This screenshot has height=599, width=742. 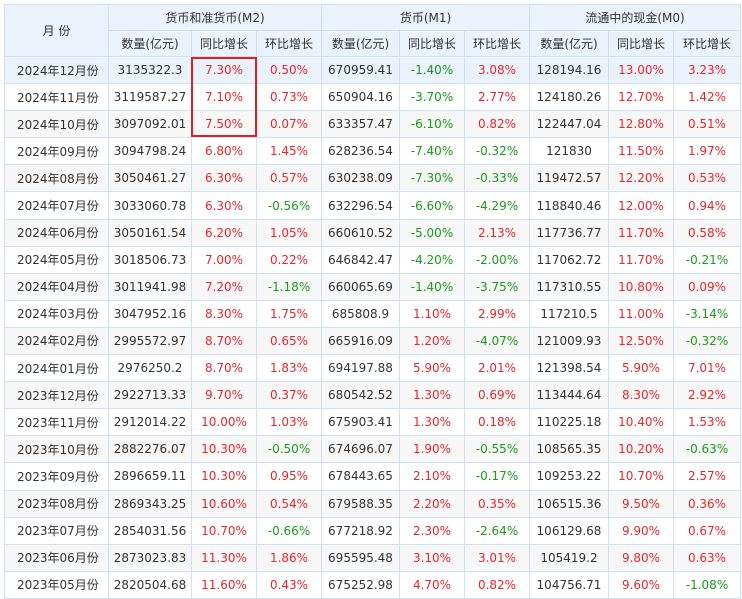 What do you see at coordinates (432, 205) in the screenshot?
I see `m1-yoy-cell: -6.60%` at bounding box center [432, 205].